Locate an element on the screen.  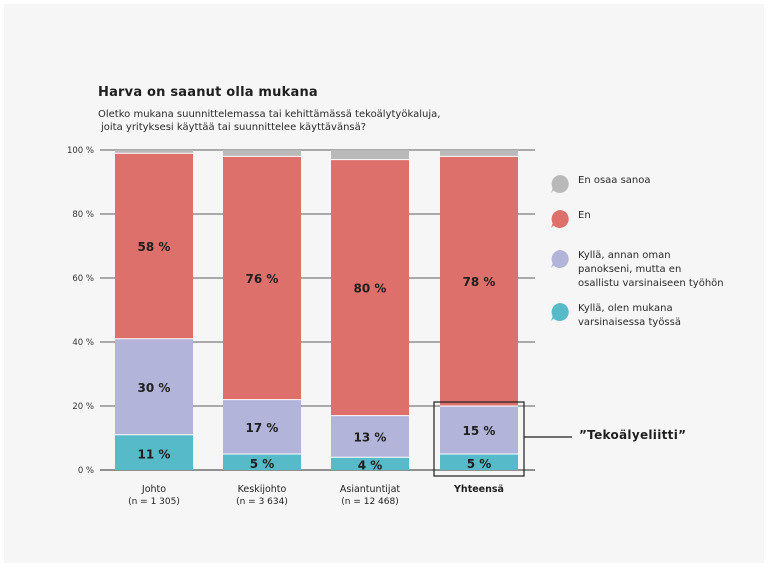
category-label: Asiantuntijat is located at coordinates (370, 489).